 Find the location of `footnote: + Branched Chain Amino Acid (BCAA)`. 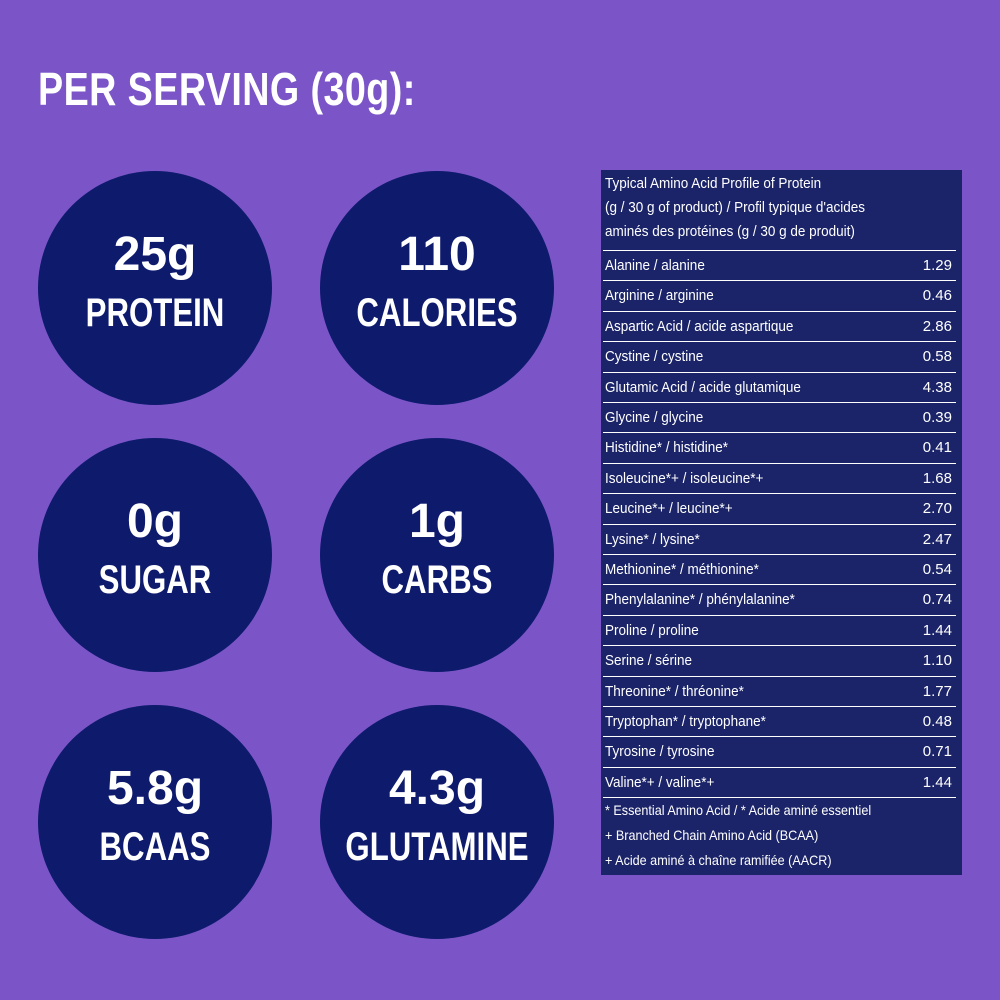

footnote: + Branched Chain Amino Acid (BCAA) is located at coordinates (712, 835).